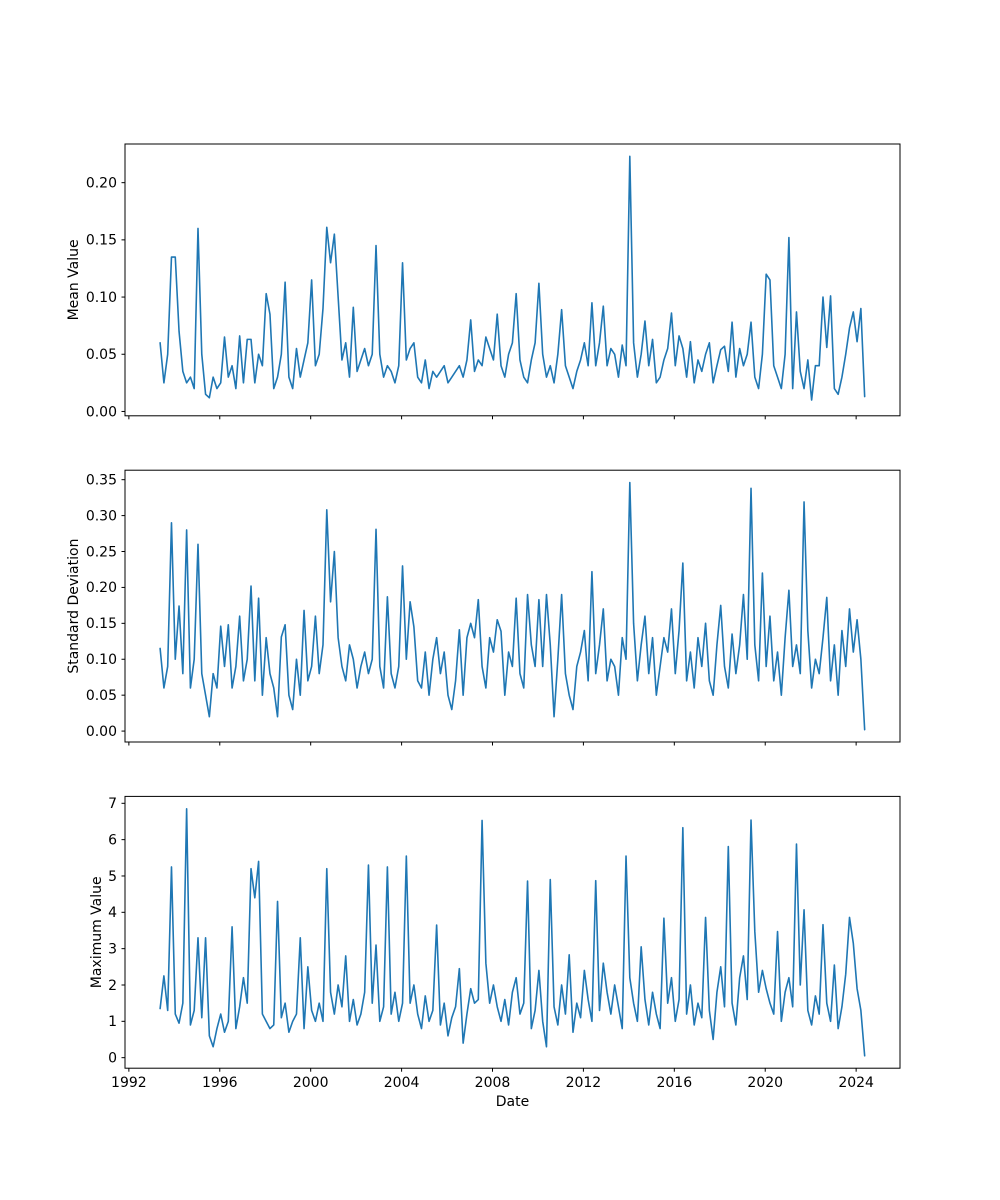 This screenshot has width=1000, height=1200. Describe the element at coordinates (101, 412) in the screenshot. I see `subplot-1-y-tick-label: 0.00` at that location.